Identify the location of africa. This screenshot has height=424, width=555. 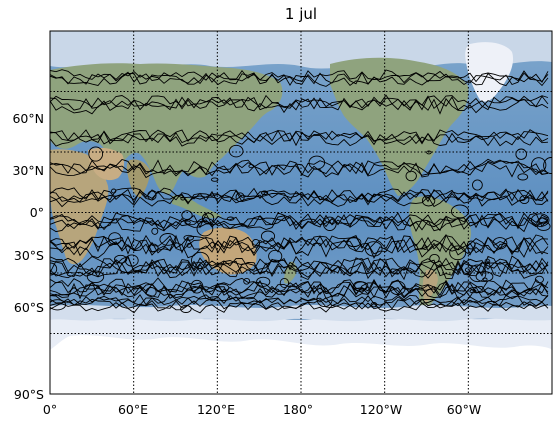
(79, 207).